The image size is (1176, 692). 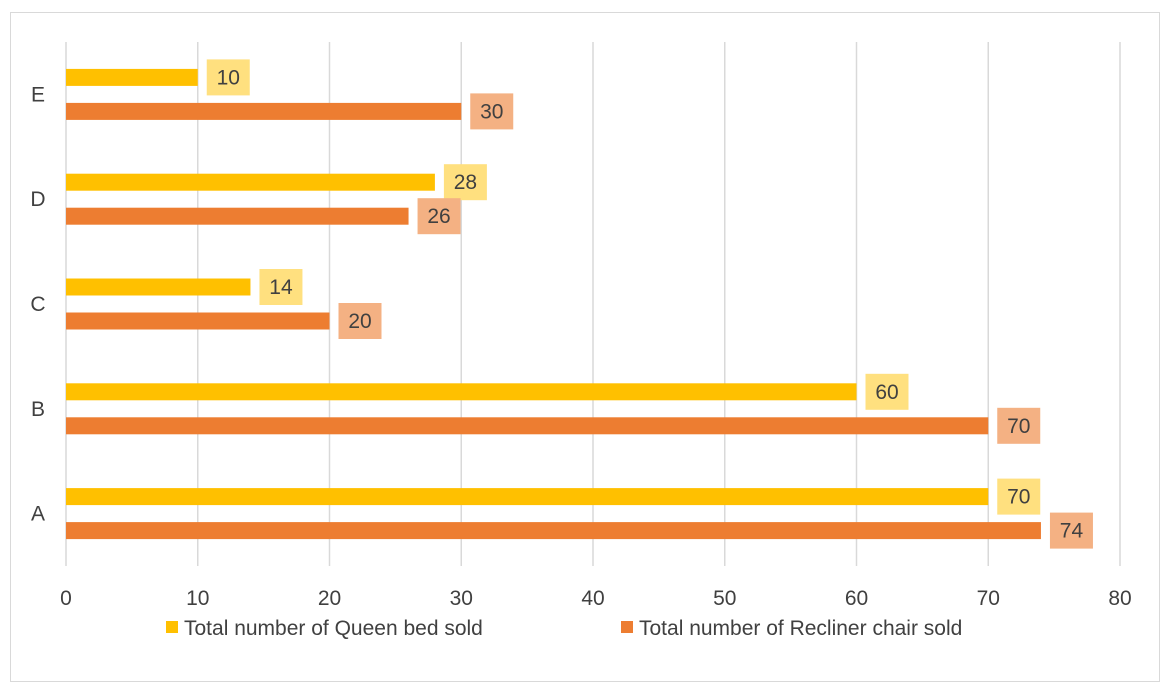 What do you see at coordinates (66, 598) in the screenshot?
I see `x-tick-label: 0` at bounding box center [66, 598].